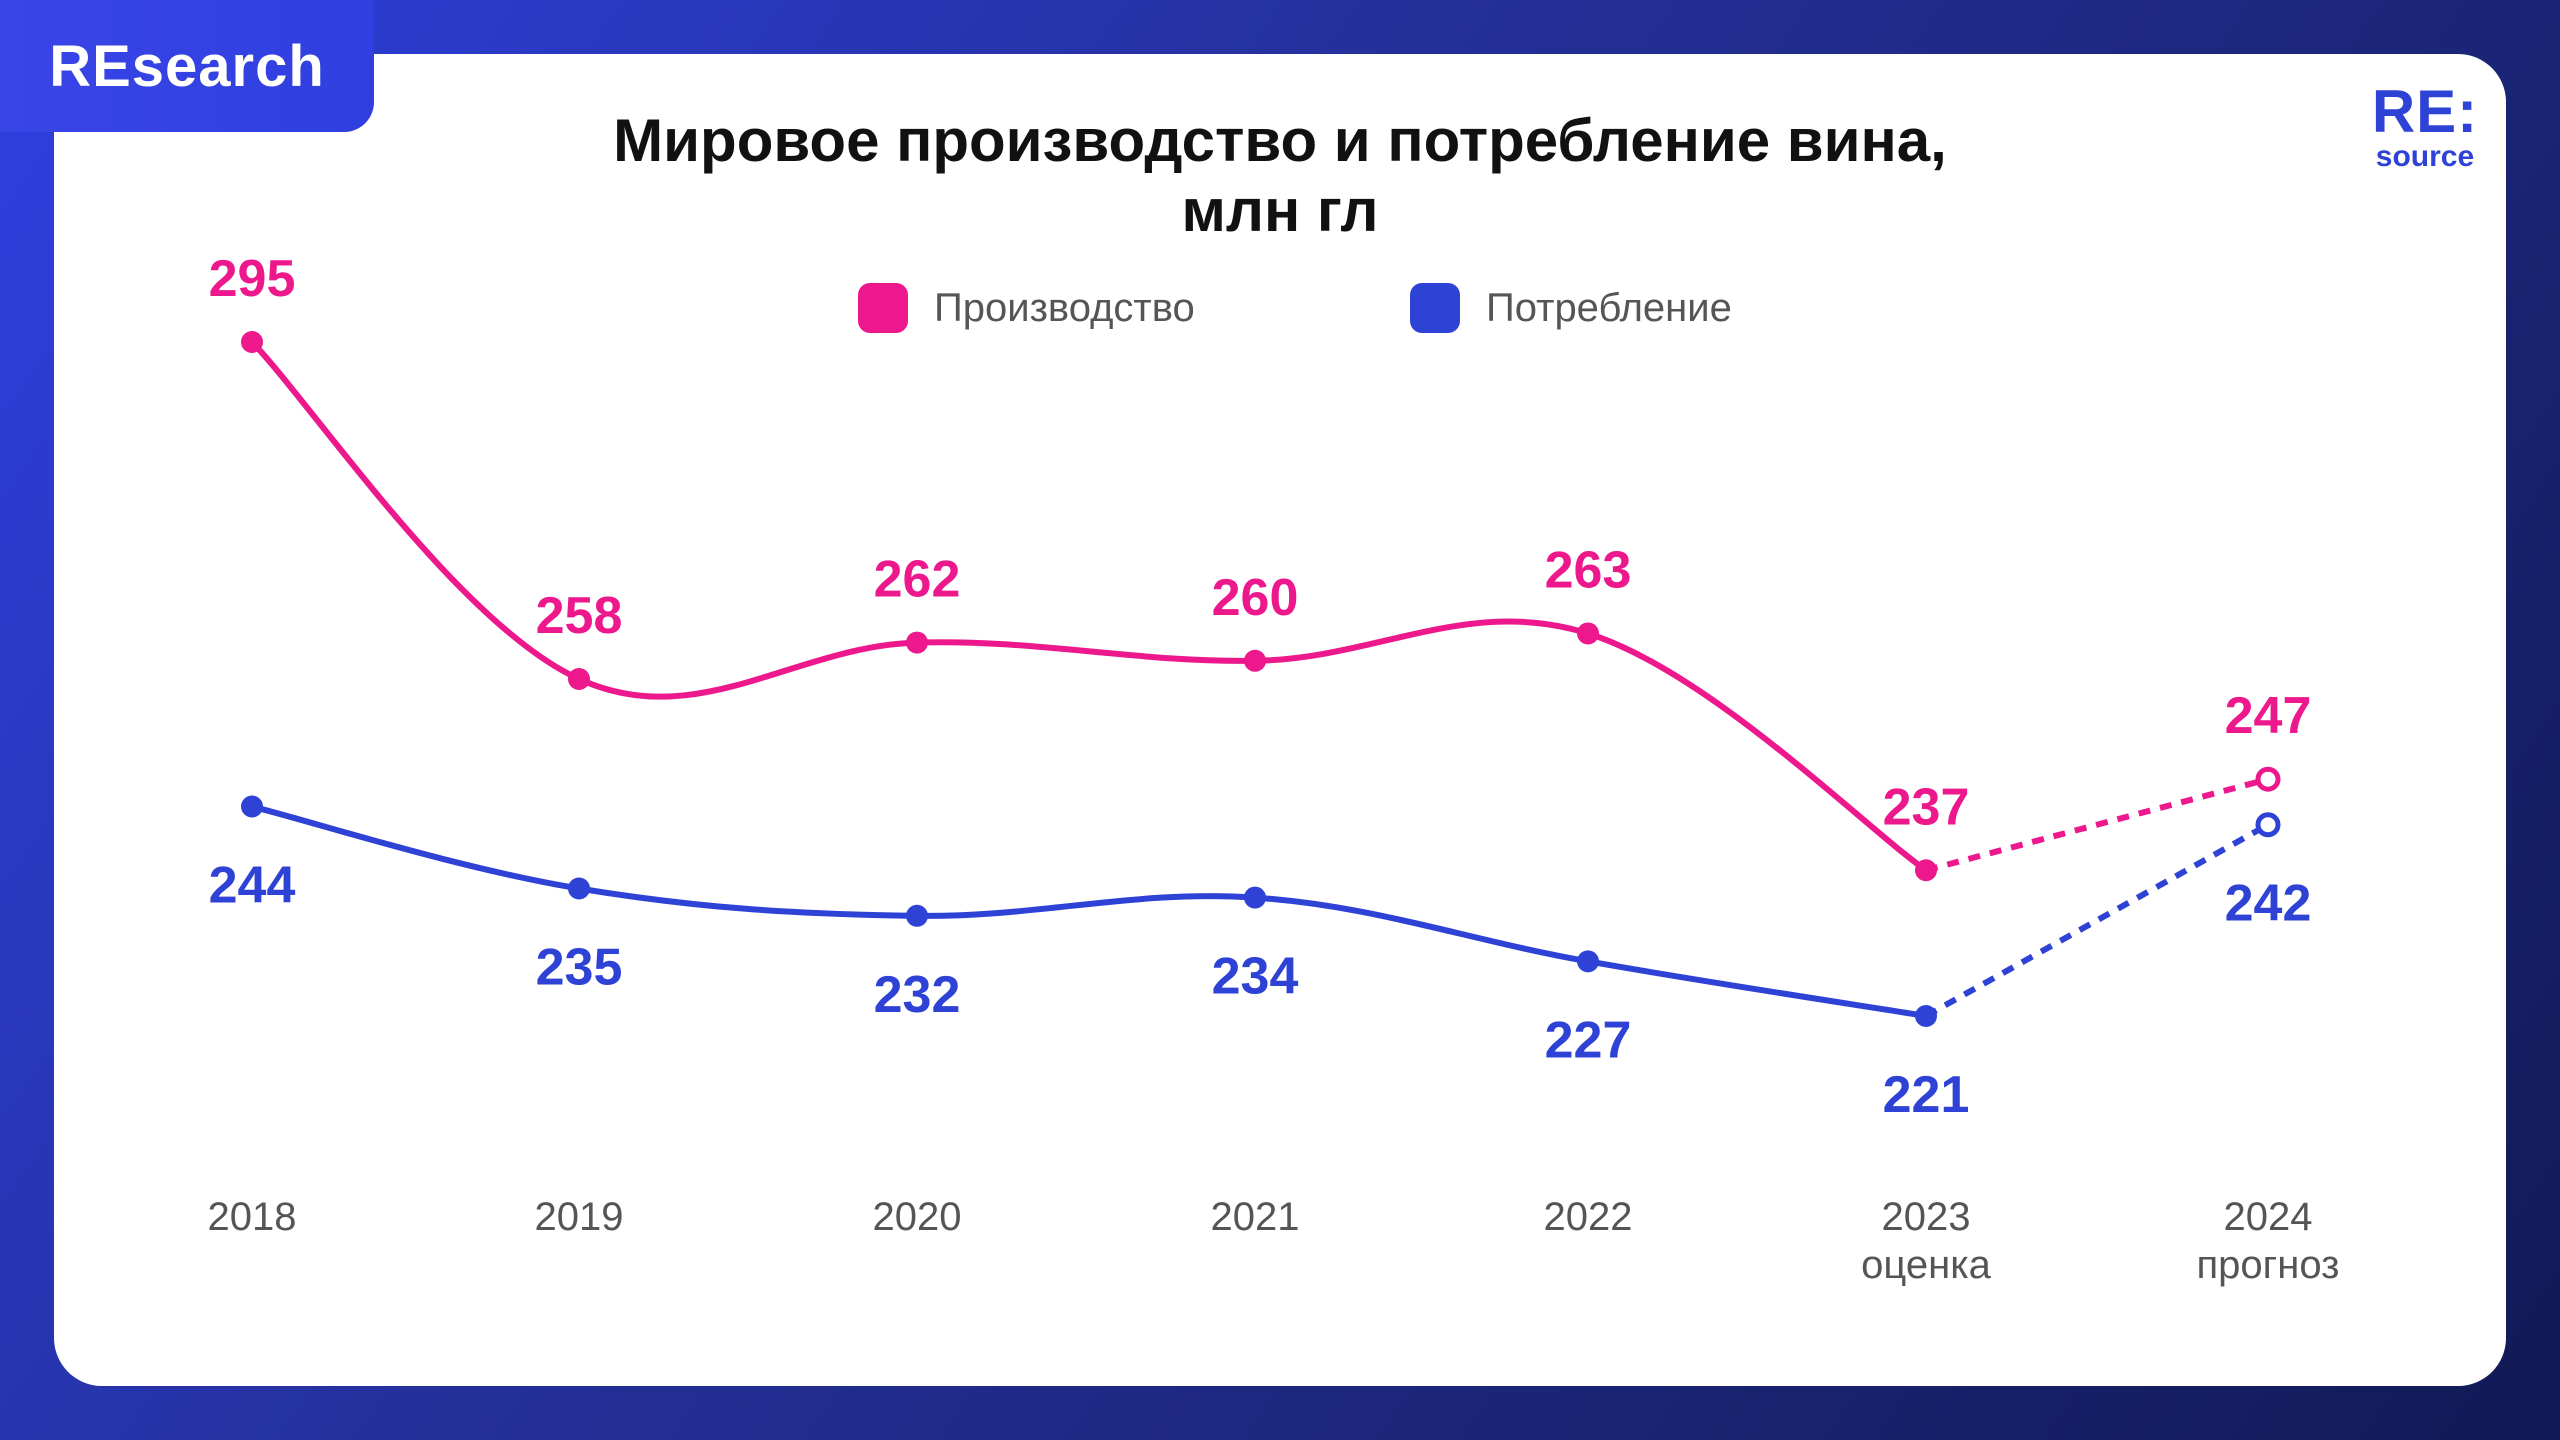 This screenshot has width=2560, height=1440. What do you see at coordinates (1435, 308) in the screenshot?
I see `legend-consumption-swatch` at bounding box center [1435, 308].